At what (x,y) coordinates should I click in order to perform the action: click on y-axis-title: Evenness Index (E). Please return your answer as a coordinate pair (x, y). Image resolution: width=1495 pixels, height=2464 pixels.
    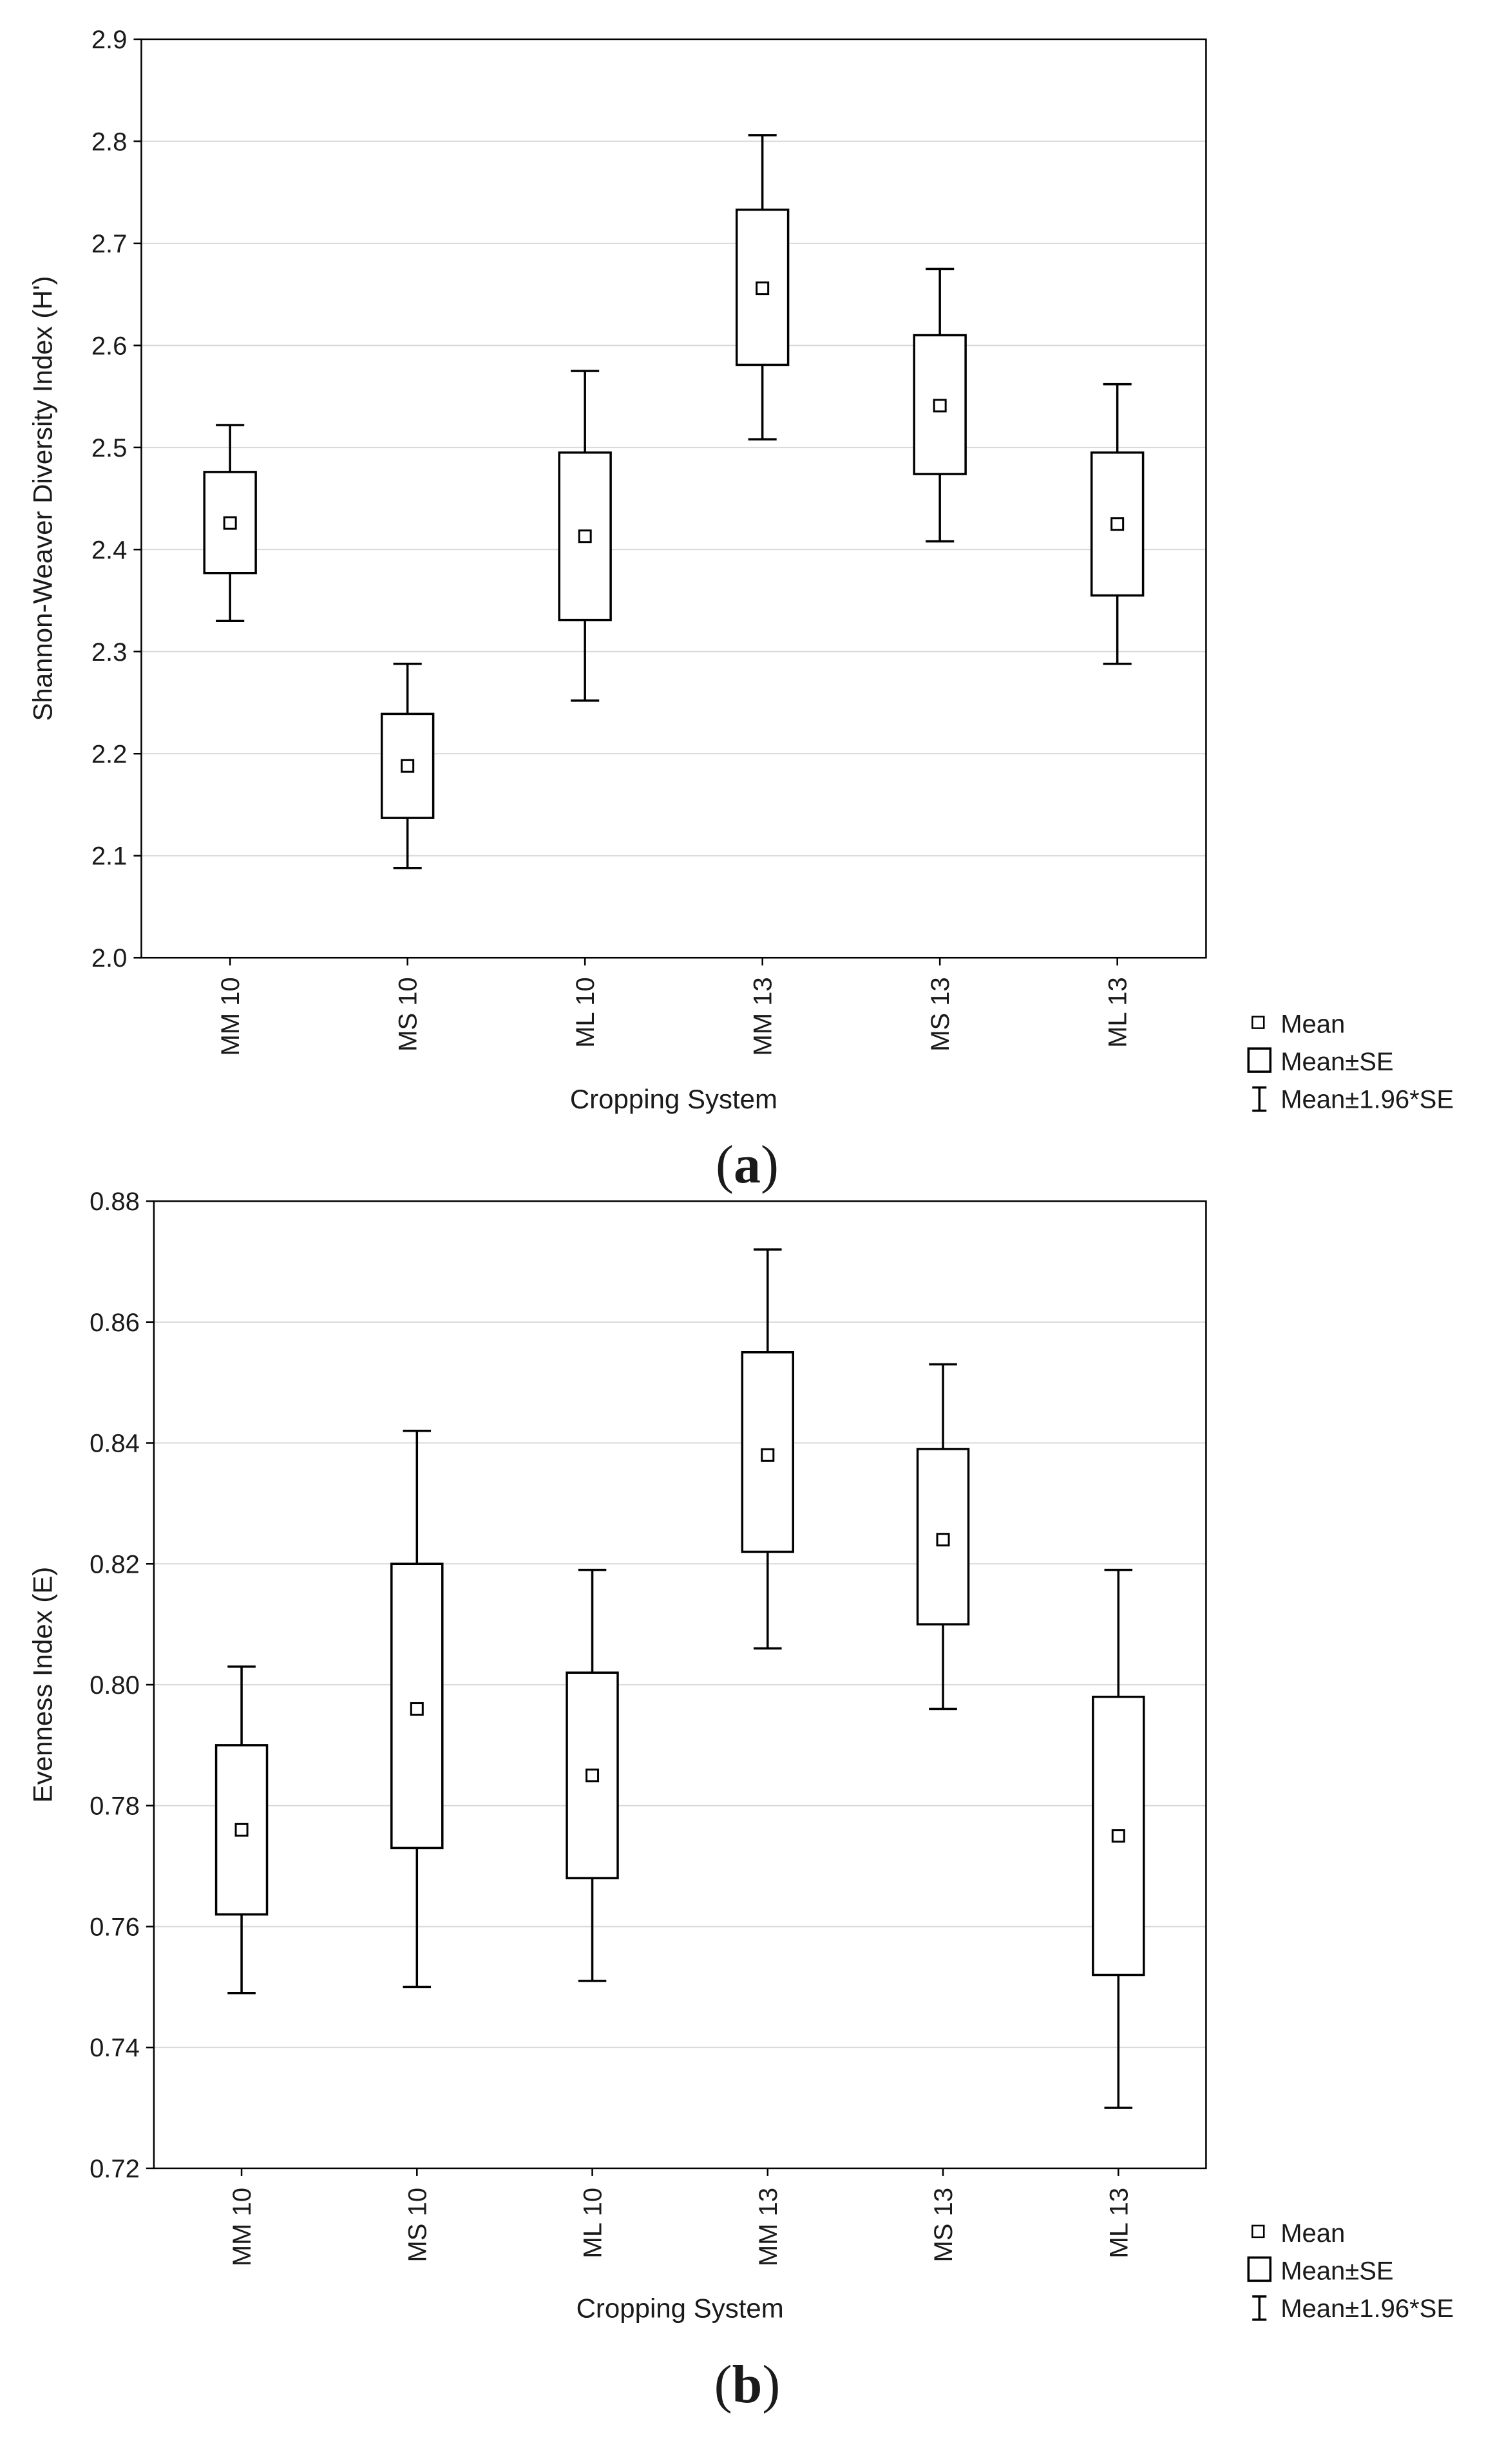
    Looking at the image, I should click on (42, 1685).